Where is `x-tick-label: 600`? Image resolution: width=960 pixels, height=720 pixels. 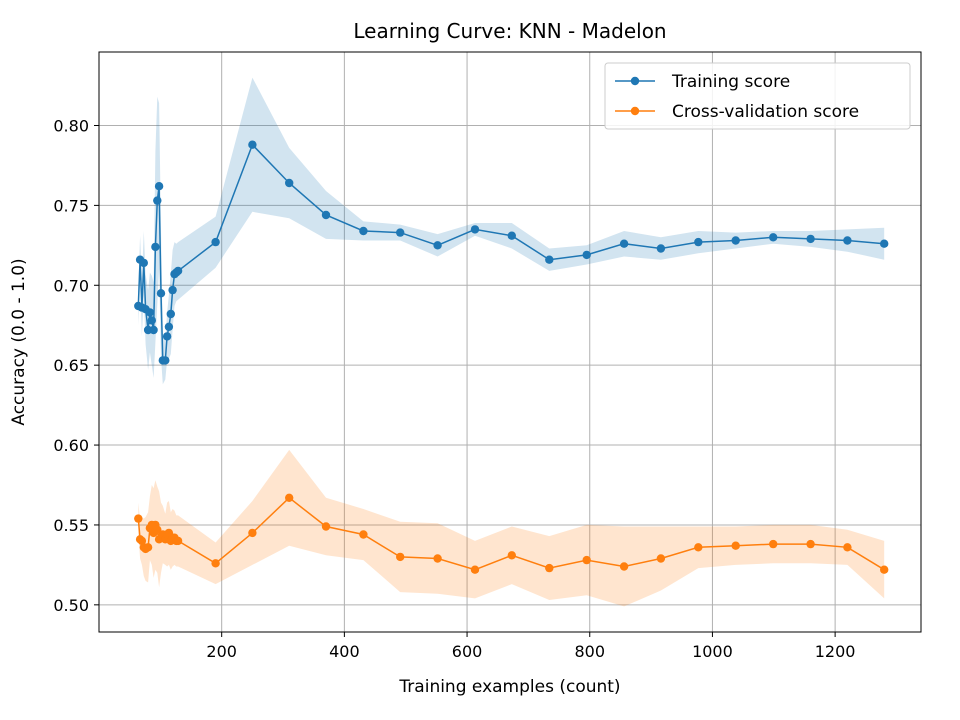 x-tick-label: 600 is located at coordinates (467, 651).